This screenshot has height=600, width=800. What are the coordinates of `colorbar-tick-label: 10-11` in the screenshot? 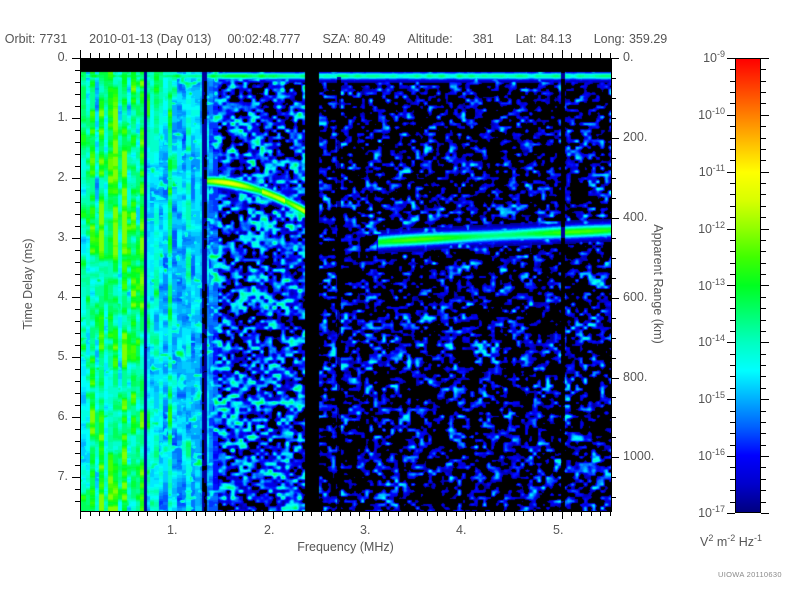 It's located at (362, 171).